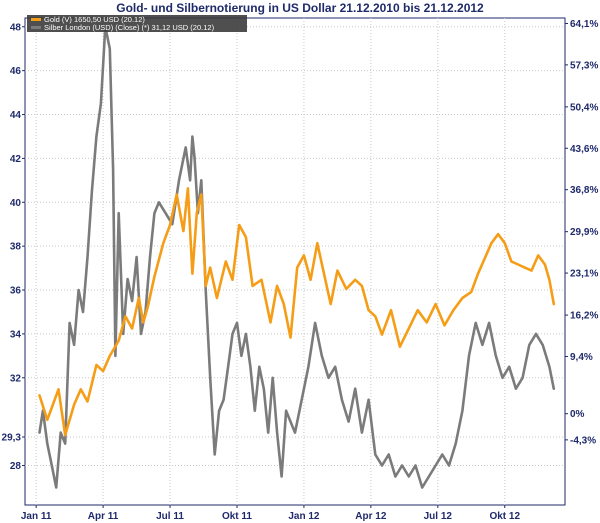  Describe the element at coordinates (16, 378) in the screenshot. I see `left-tick-label: 32` at that location.